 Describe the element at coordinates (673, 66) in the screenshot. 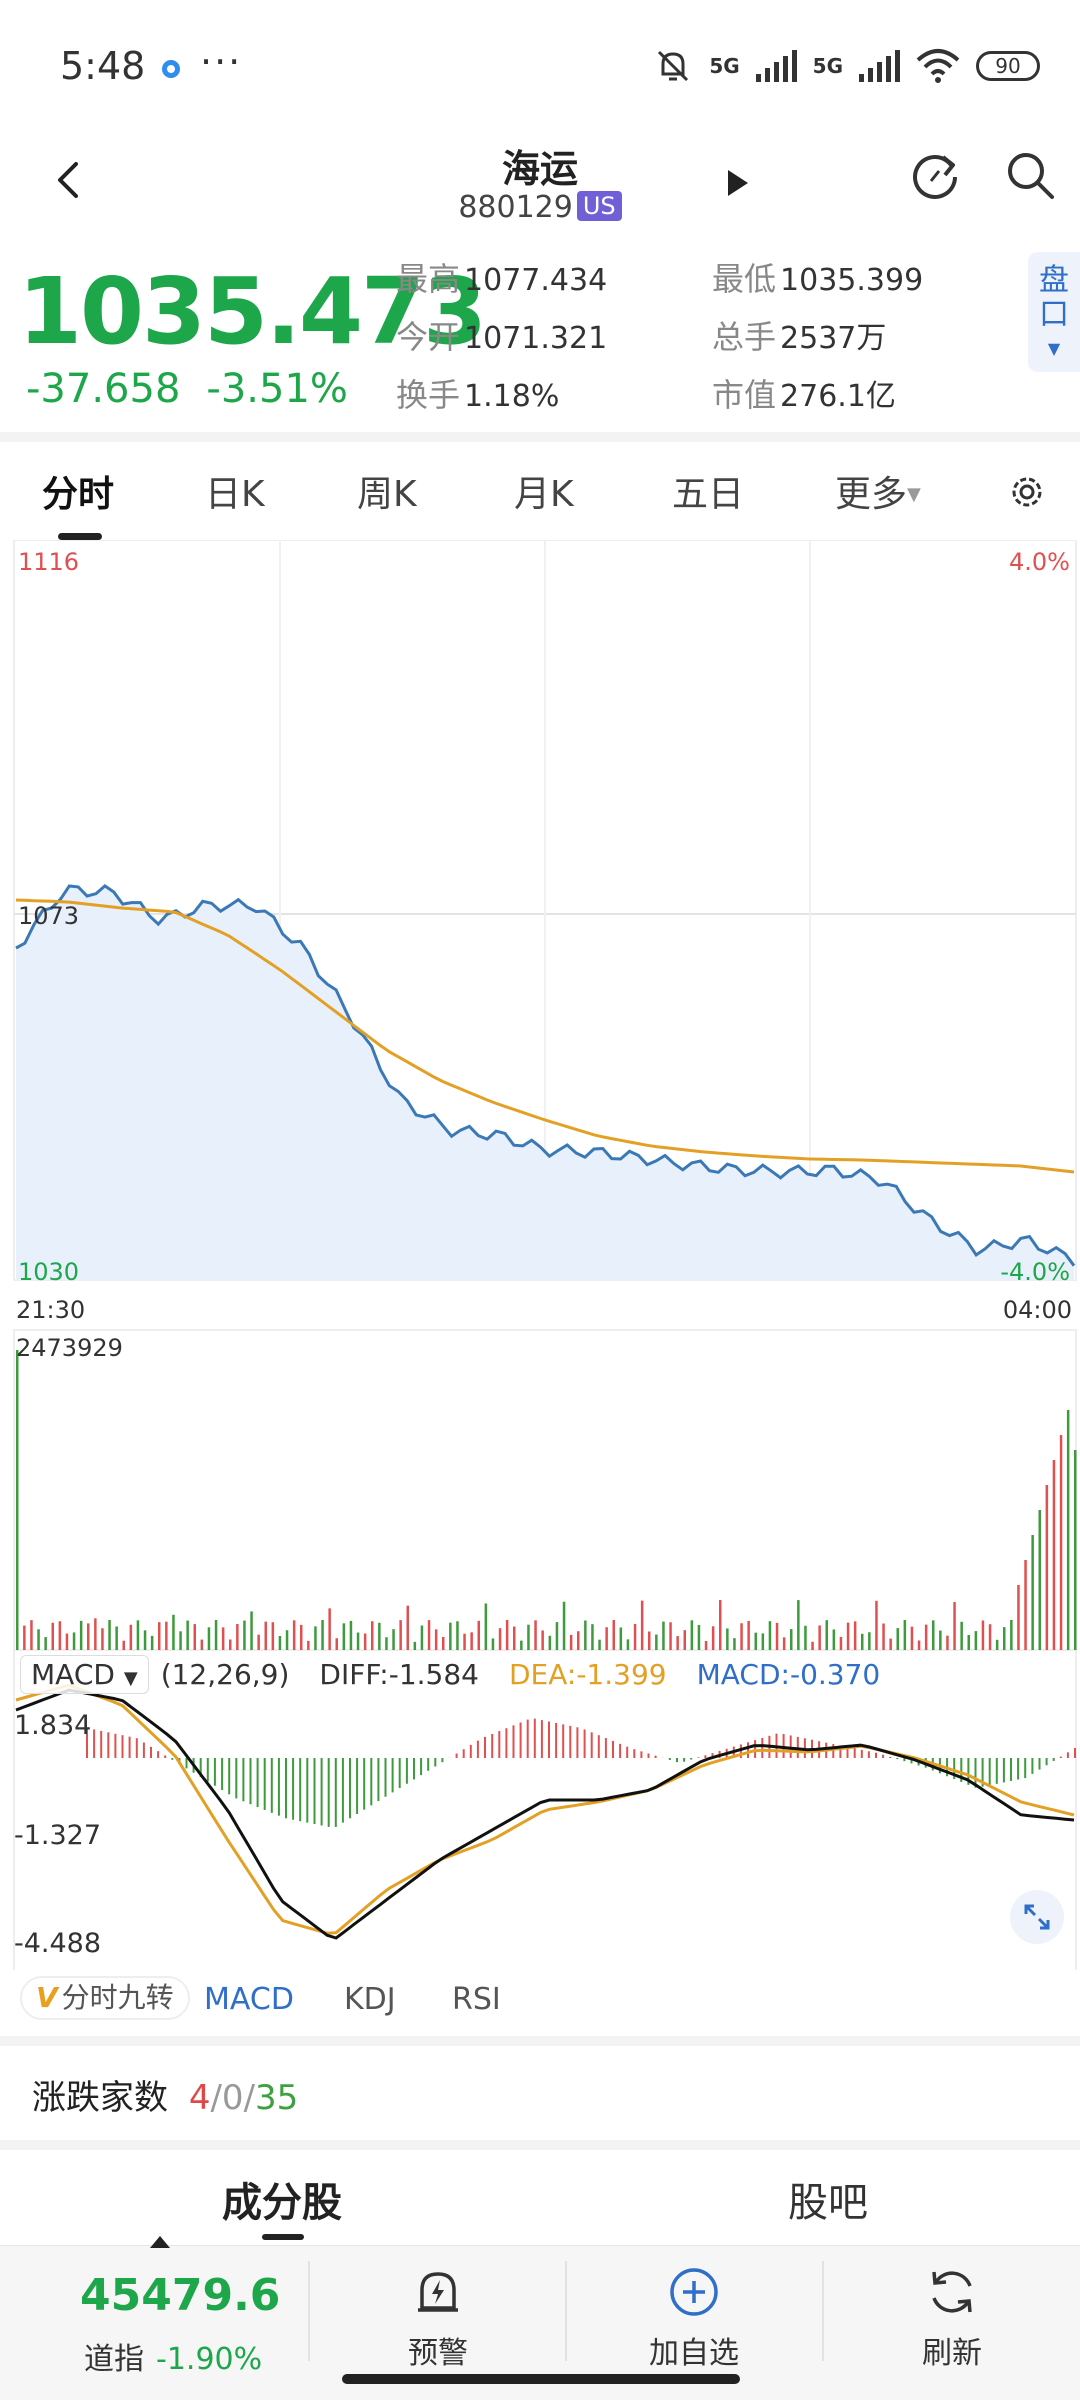

I see `mute-bell-icon` at that location.